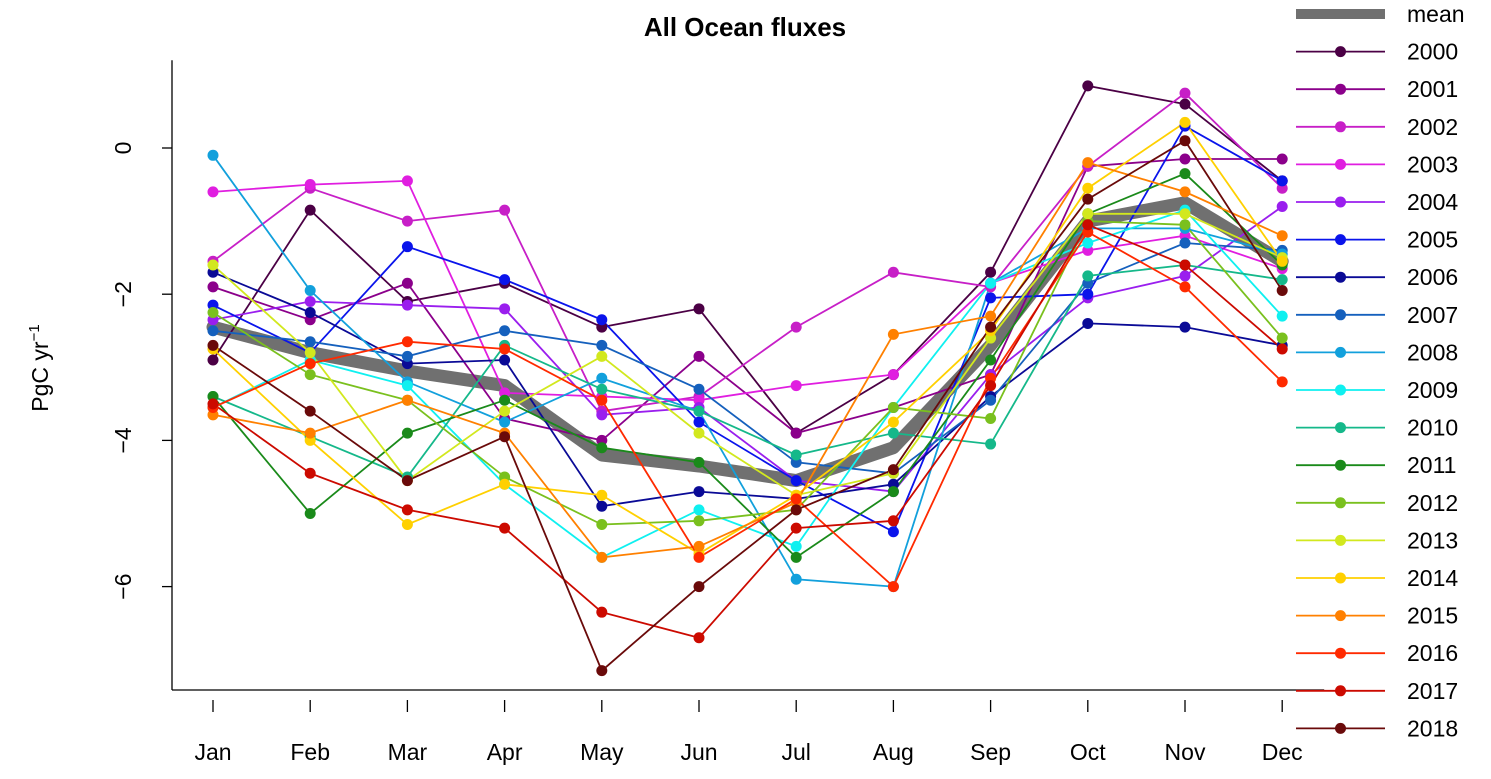  What do you see at coordinates (1432, 352) in the screenshot?
I see `legend-label: 2008` at bounding box center [1432, 352].